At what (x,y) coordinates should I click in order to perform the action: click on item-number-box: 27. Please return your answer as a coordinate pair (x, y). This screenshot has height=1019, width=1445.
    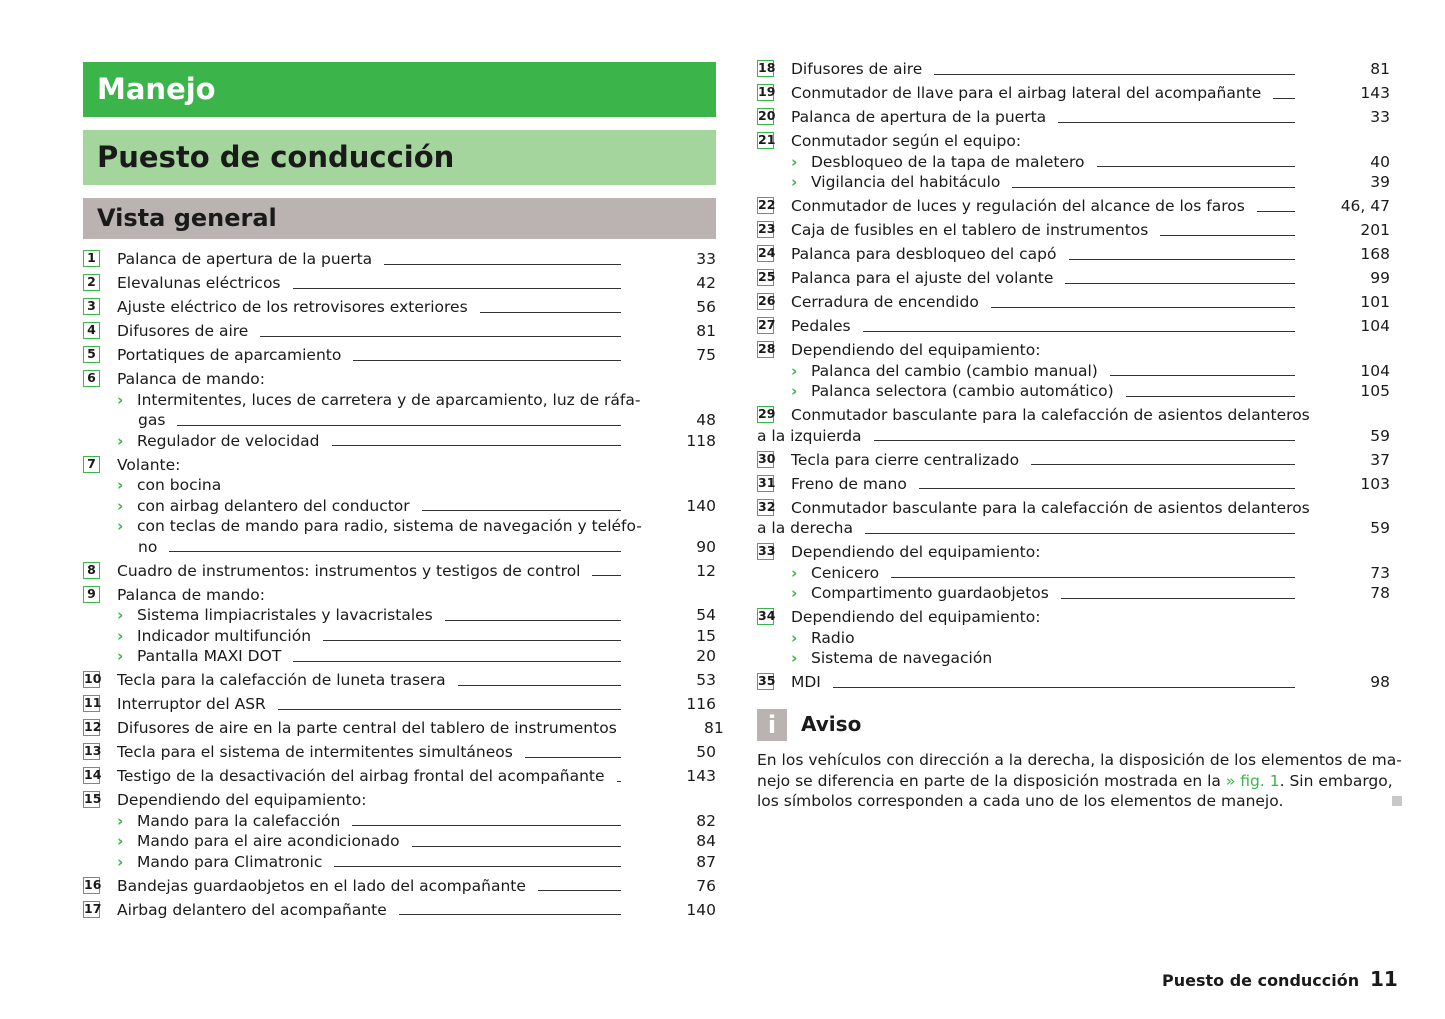
    Looking at the image, I should click on (766, 325).